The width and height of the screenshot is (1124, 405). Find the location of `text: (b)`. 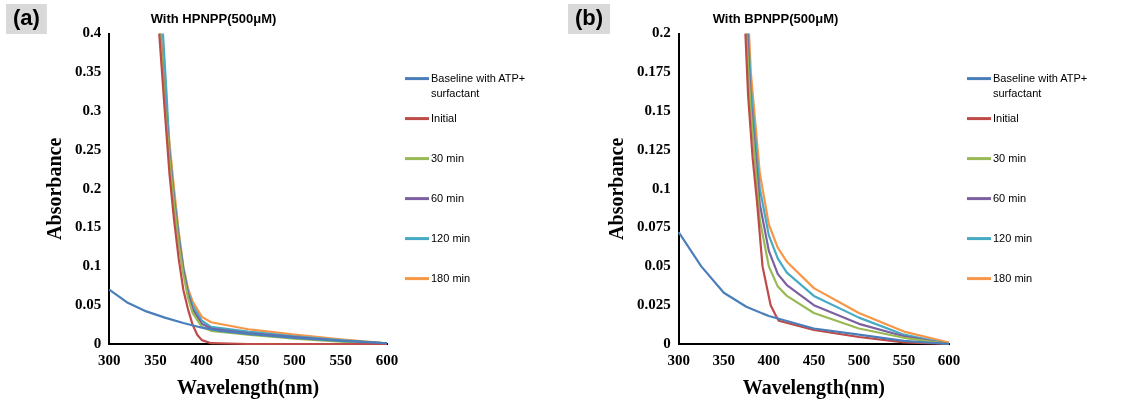

text: (b) is located at coordinates (589, 18).